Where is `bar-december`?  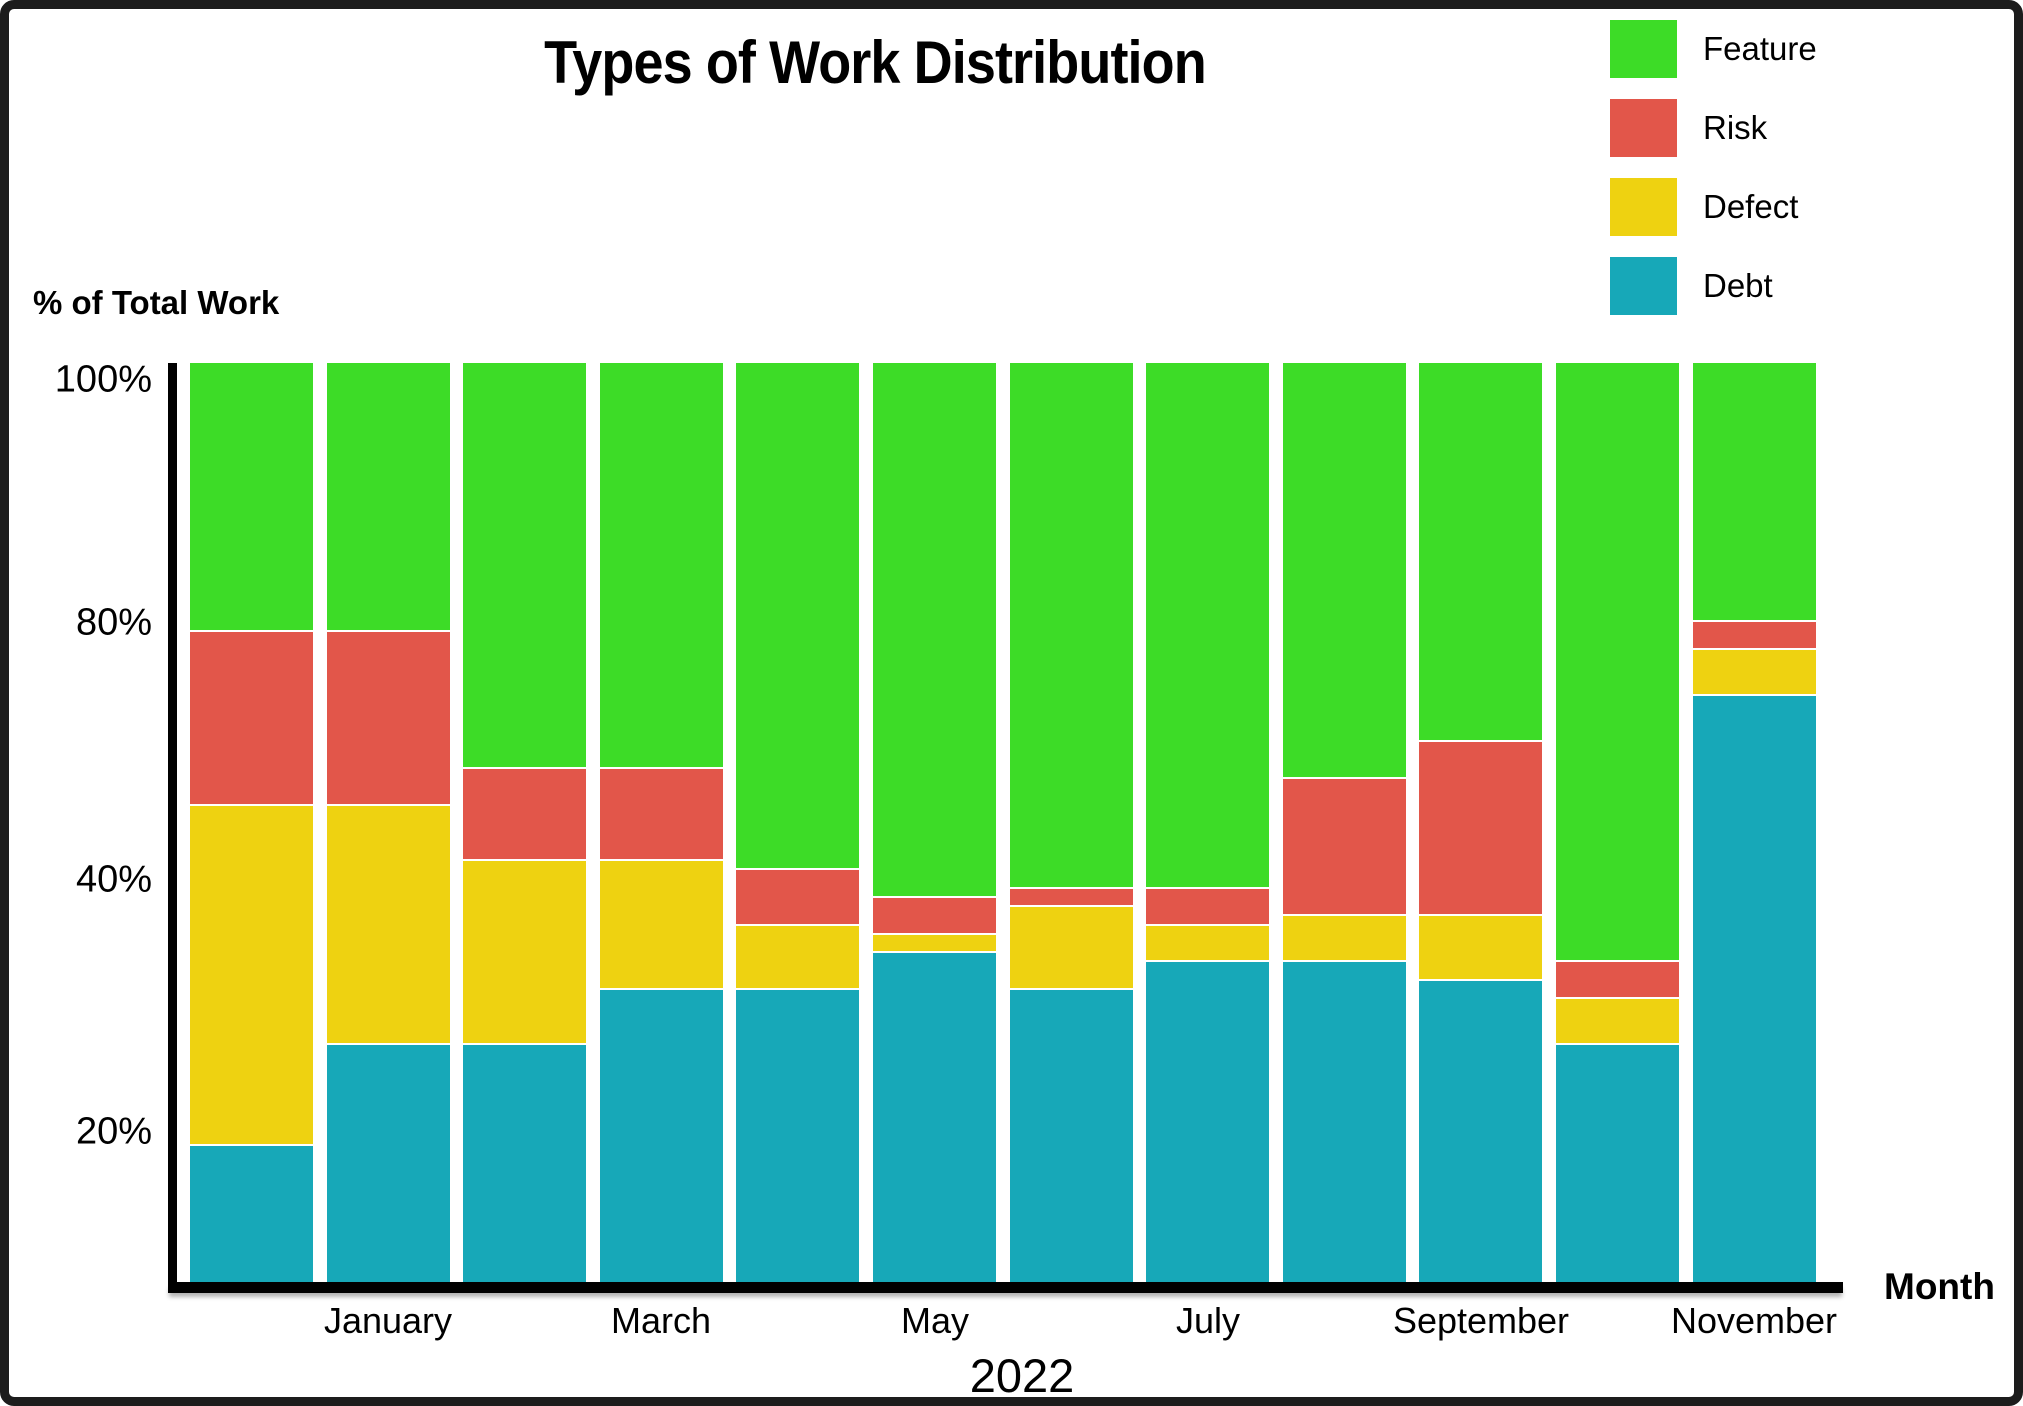
bar-december is located at coordinates (251, 822).